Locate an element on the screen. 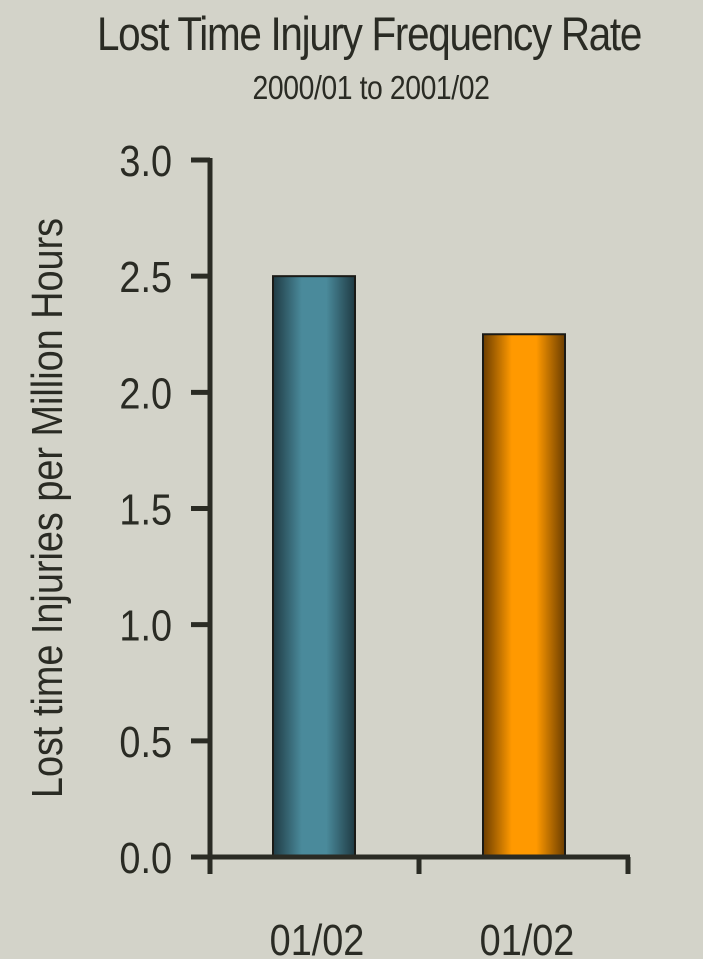  y-tick-label: 0.0 is located at coordinates (145, 857).